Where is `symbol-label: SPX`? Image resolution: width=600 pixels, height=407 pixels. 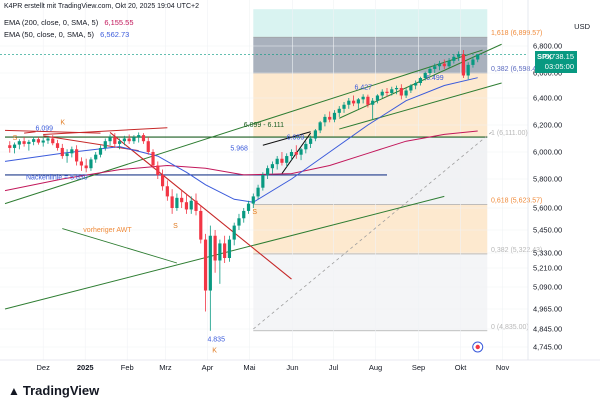
symbol-label: SPX is located at coordinates (545, 56).